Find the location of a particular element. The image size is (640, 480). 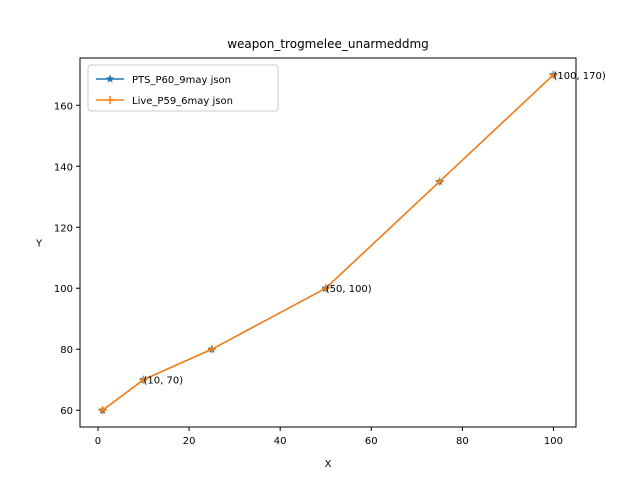

x-tick-label: 100 is located at coordinates (553, 441).